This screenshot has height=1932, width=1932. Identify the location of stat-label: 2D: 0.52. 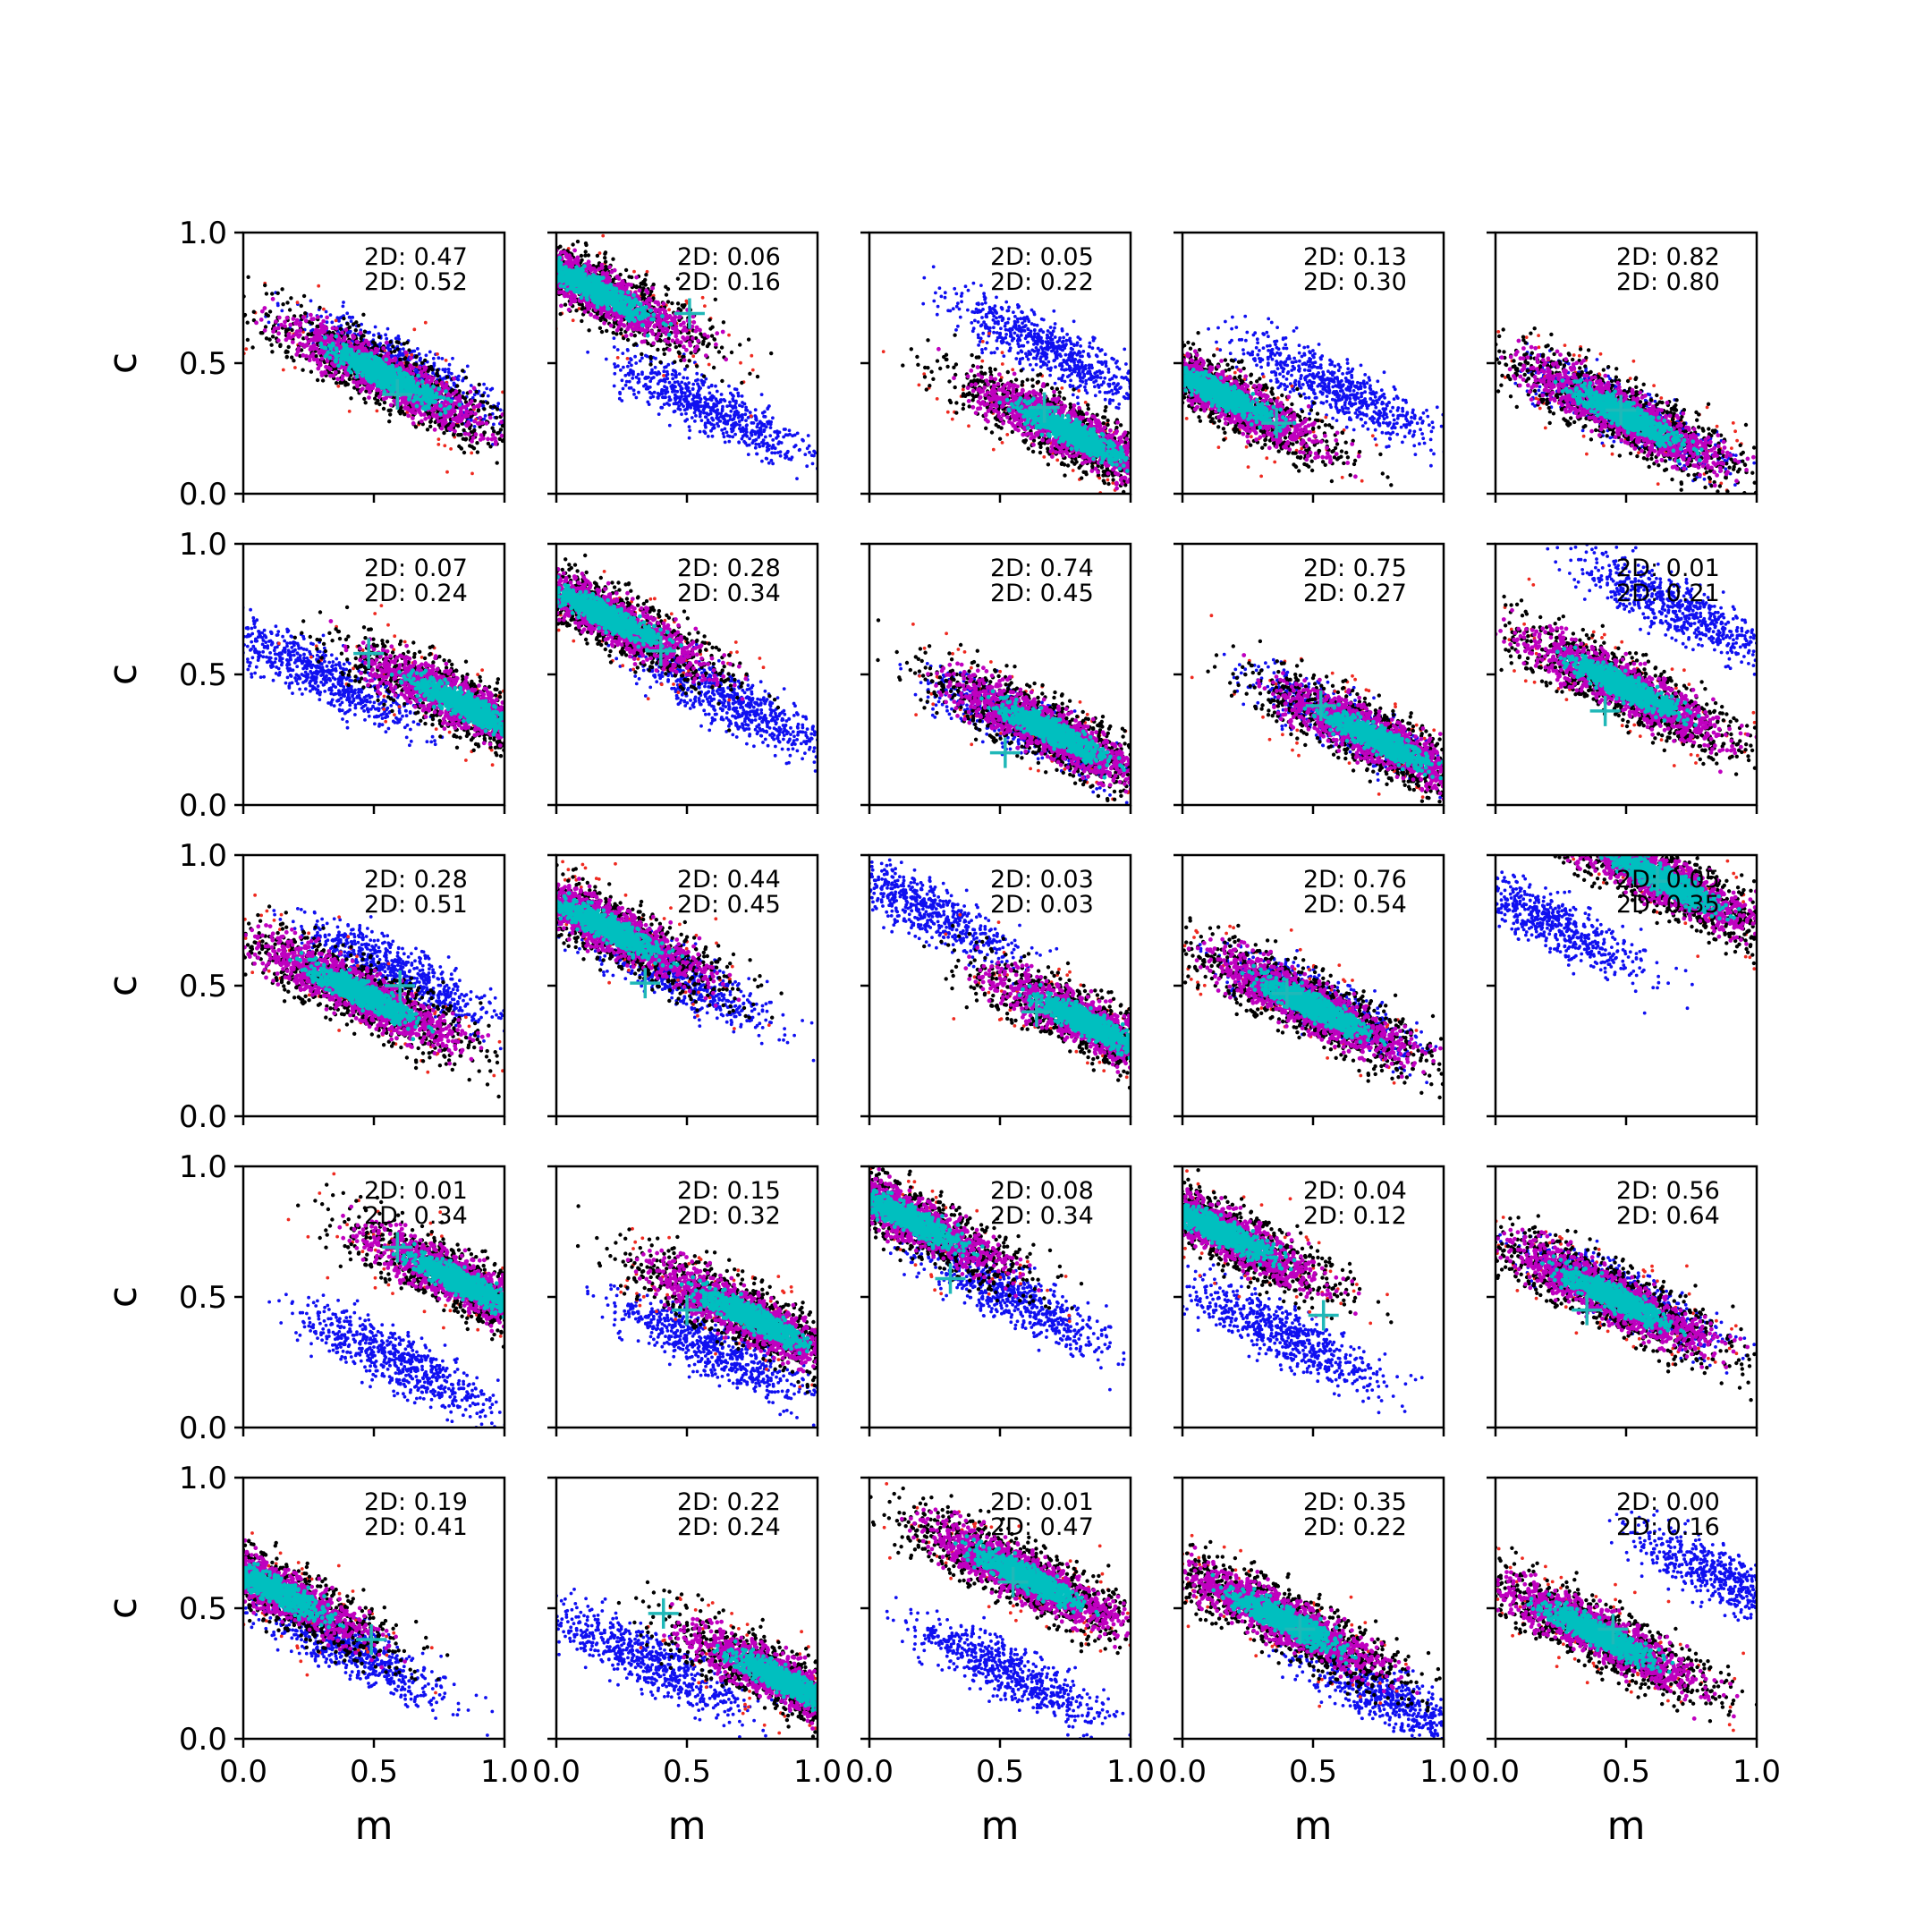
(416, 282).